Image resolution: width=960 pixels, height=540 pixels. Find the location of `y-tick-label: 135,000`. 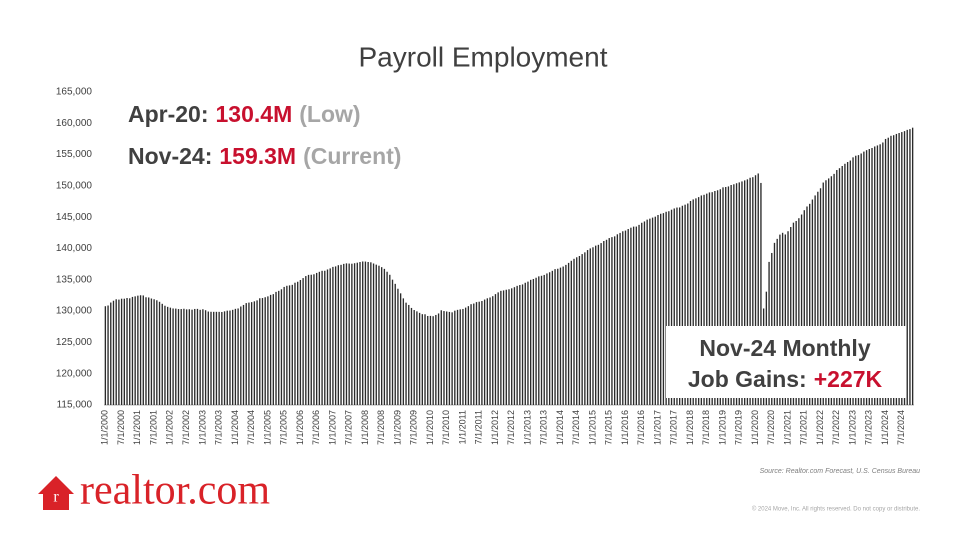

y-tick-label: 135,000 is located at coordinates (74, 279).